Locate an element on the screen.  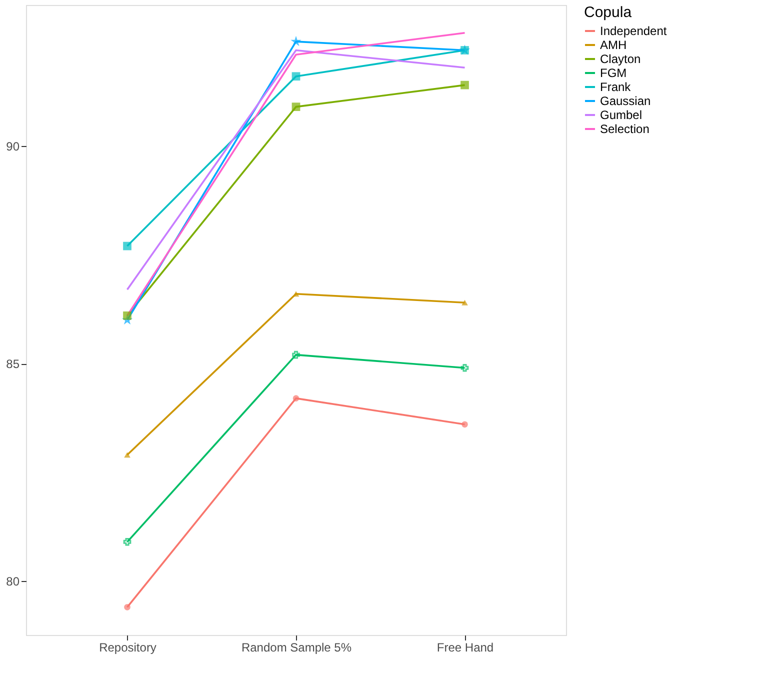
legend-label: Gumbel is located at coordinates (621, 115).